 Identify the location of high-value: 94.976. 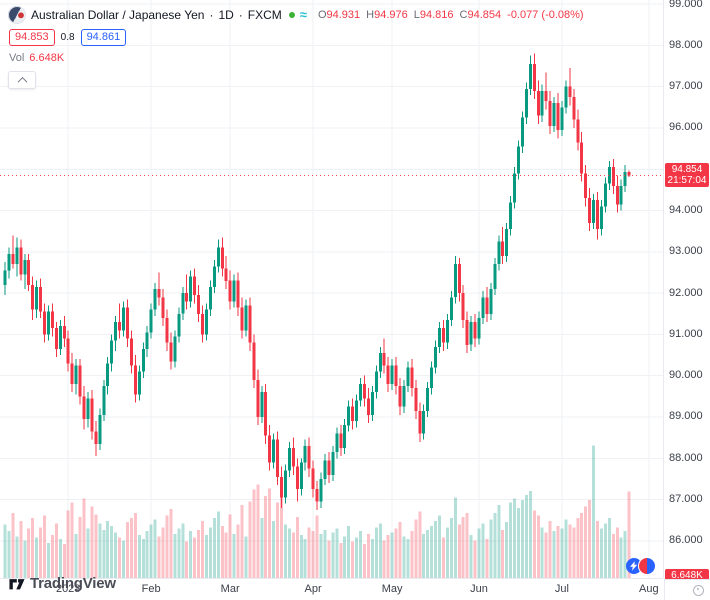
(391, 15).